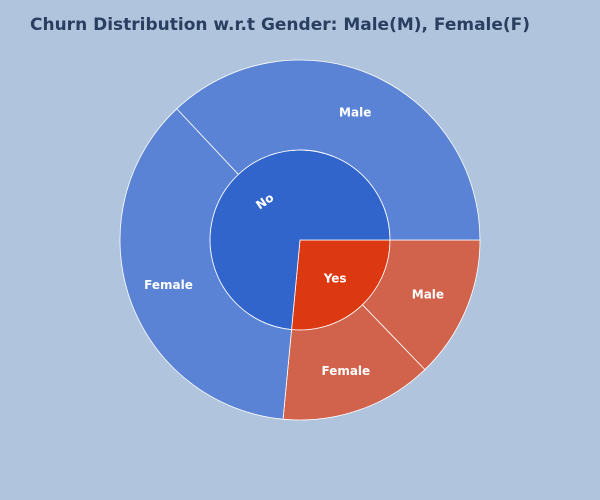  What do you see at coordinates (345, 371) in the screenshot?
I see `outer-label-yes-female: Female` at bounding box center [345, 371].